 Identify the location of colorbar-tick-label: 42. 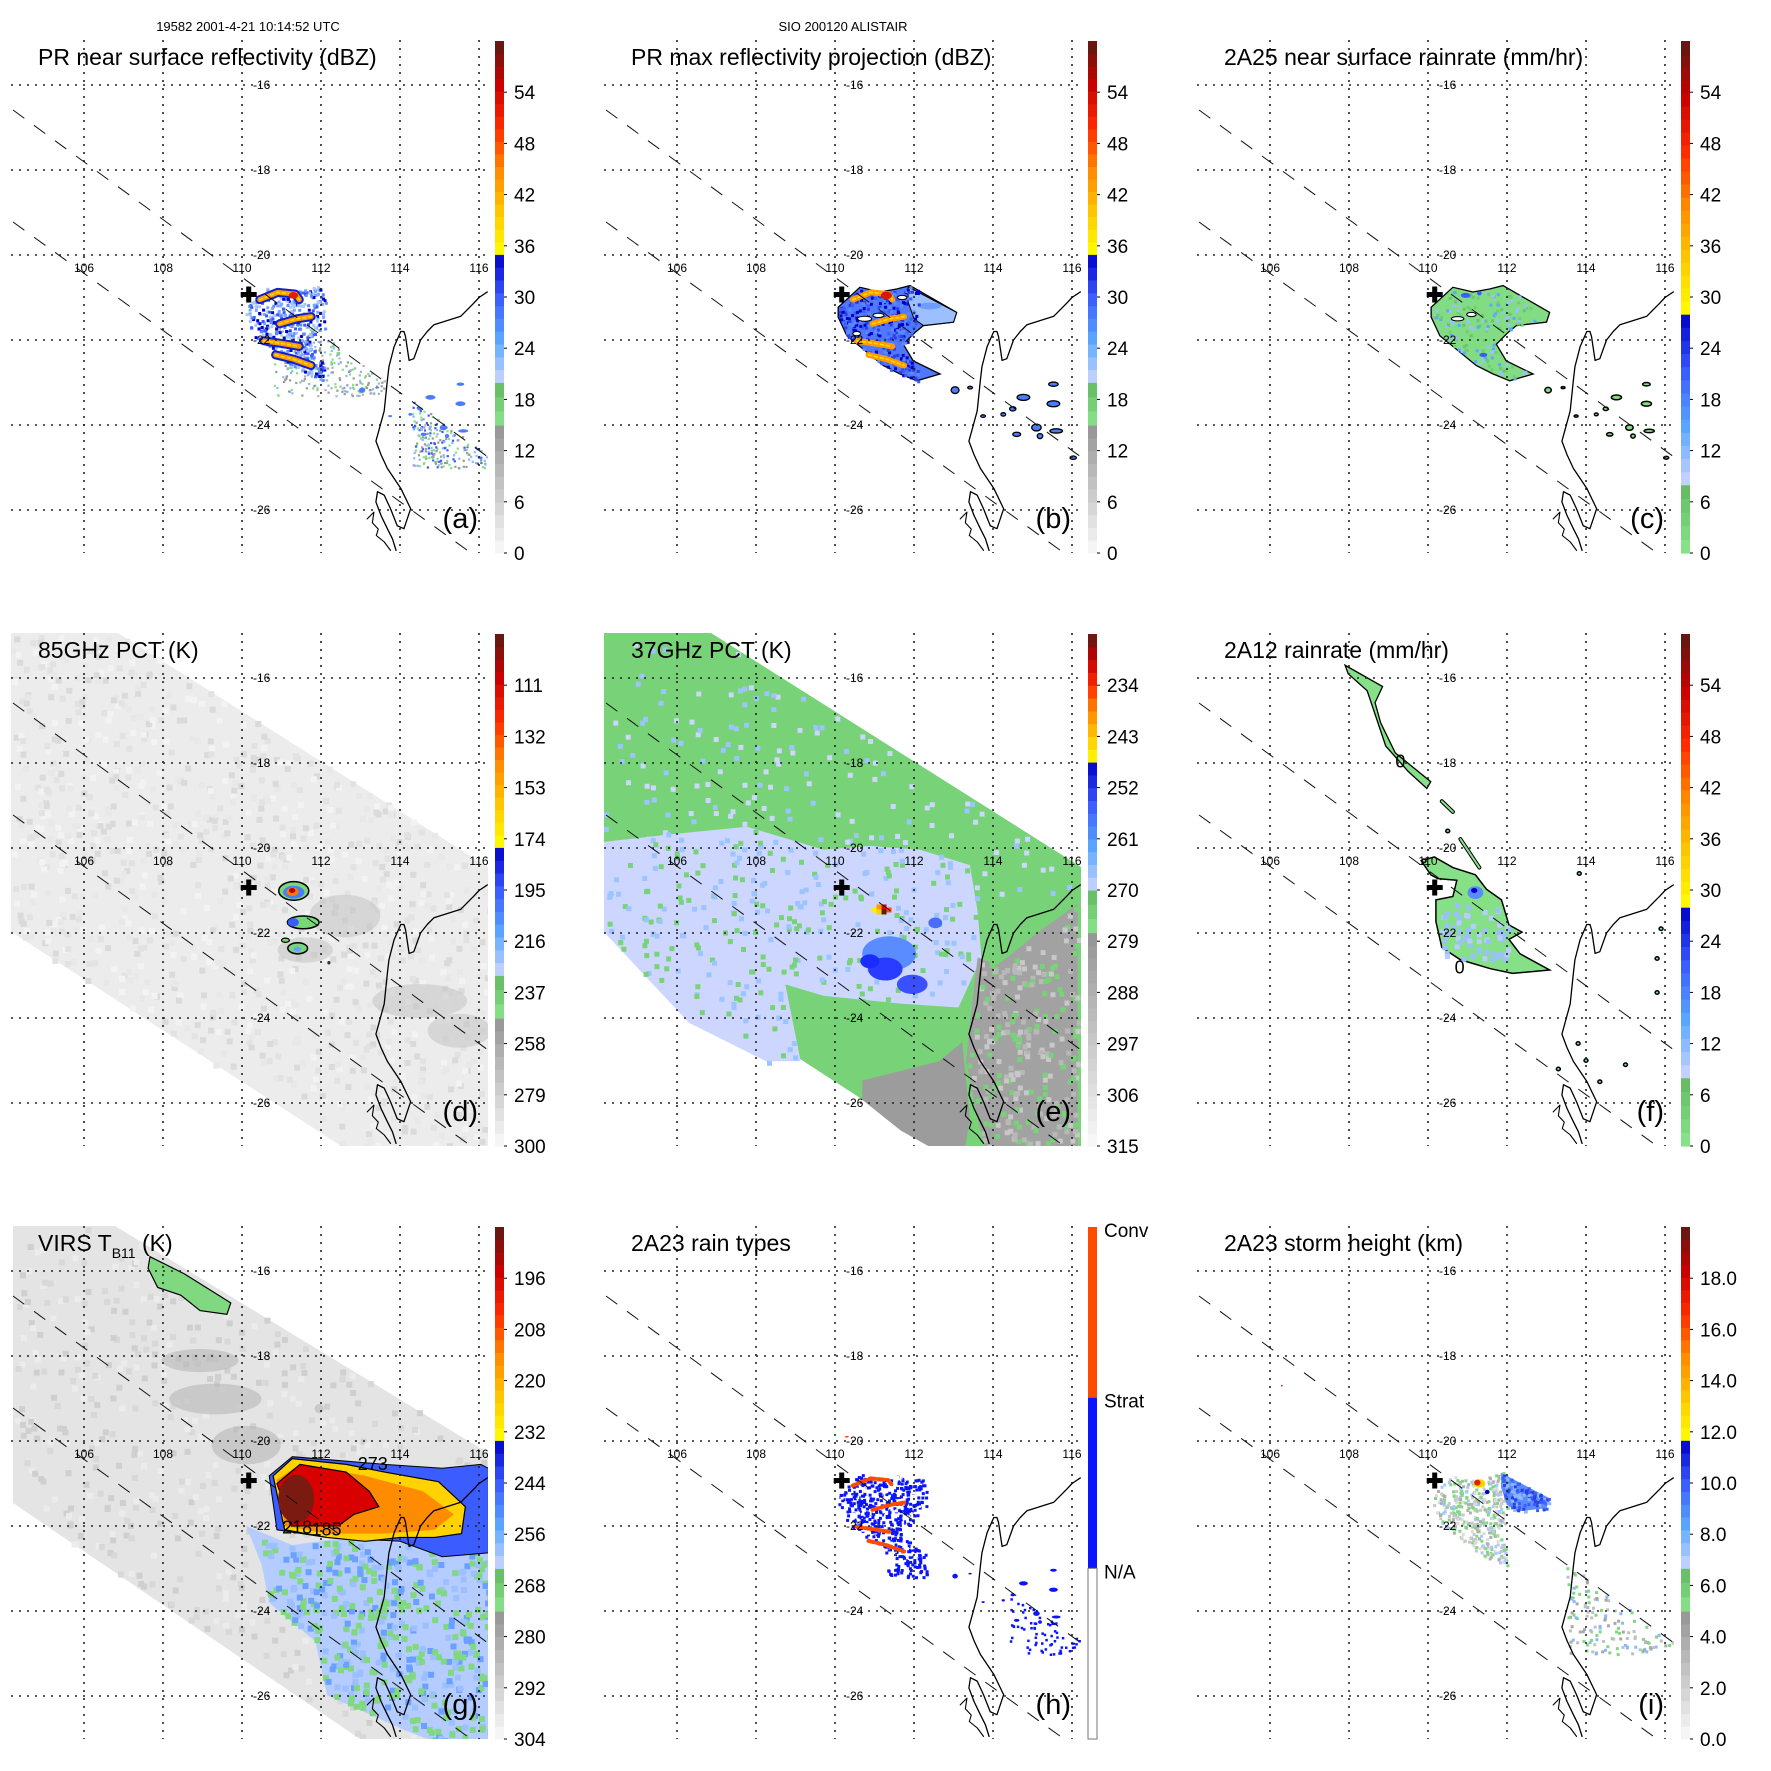
(1710, 789).